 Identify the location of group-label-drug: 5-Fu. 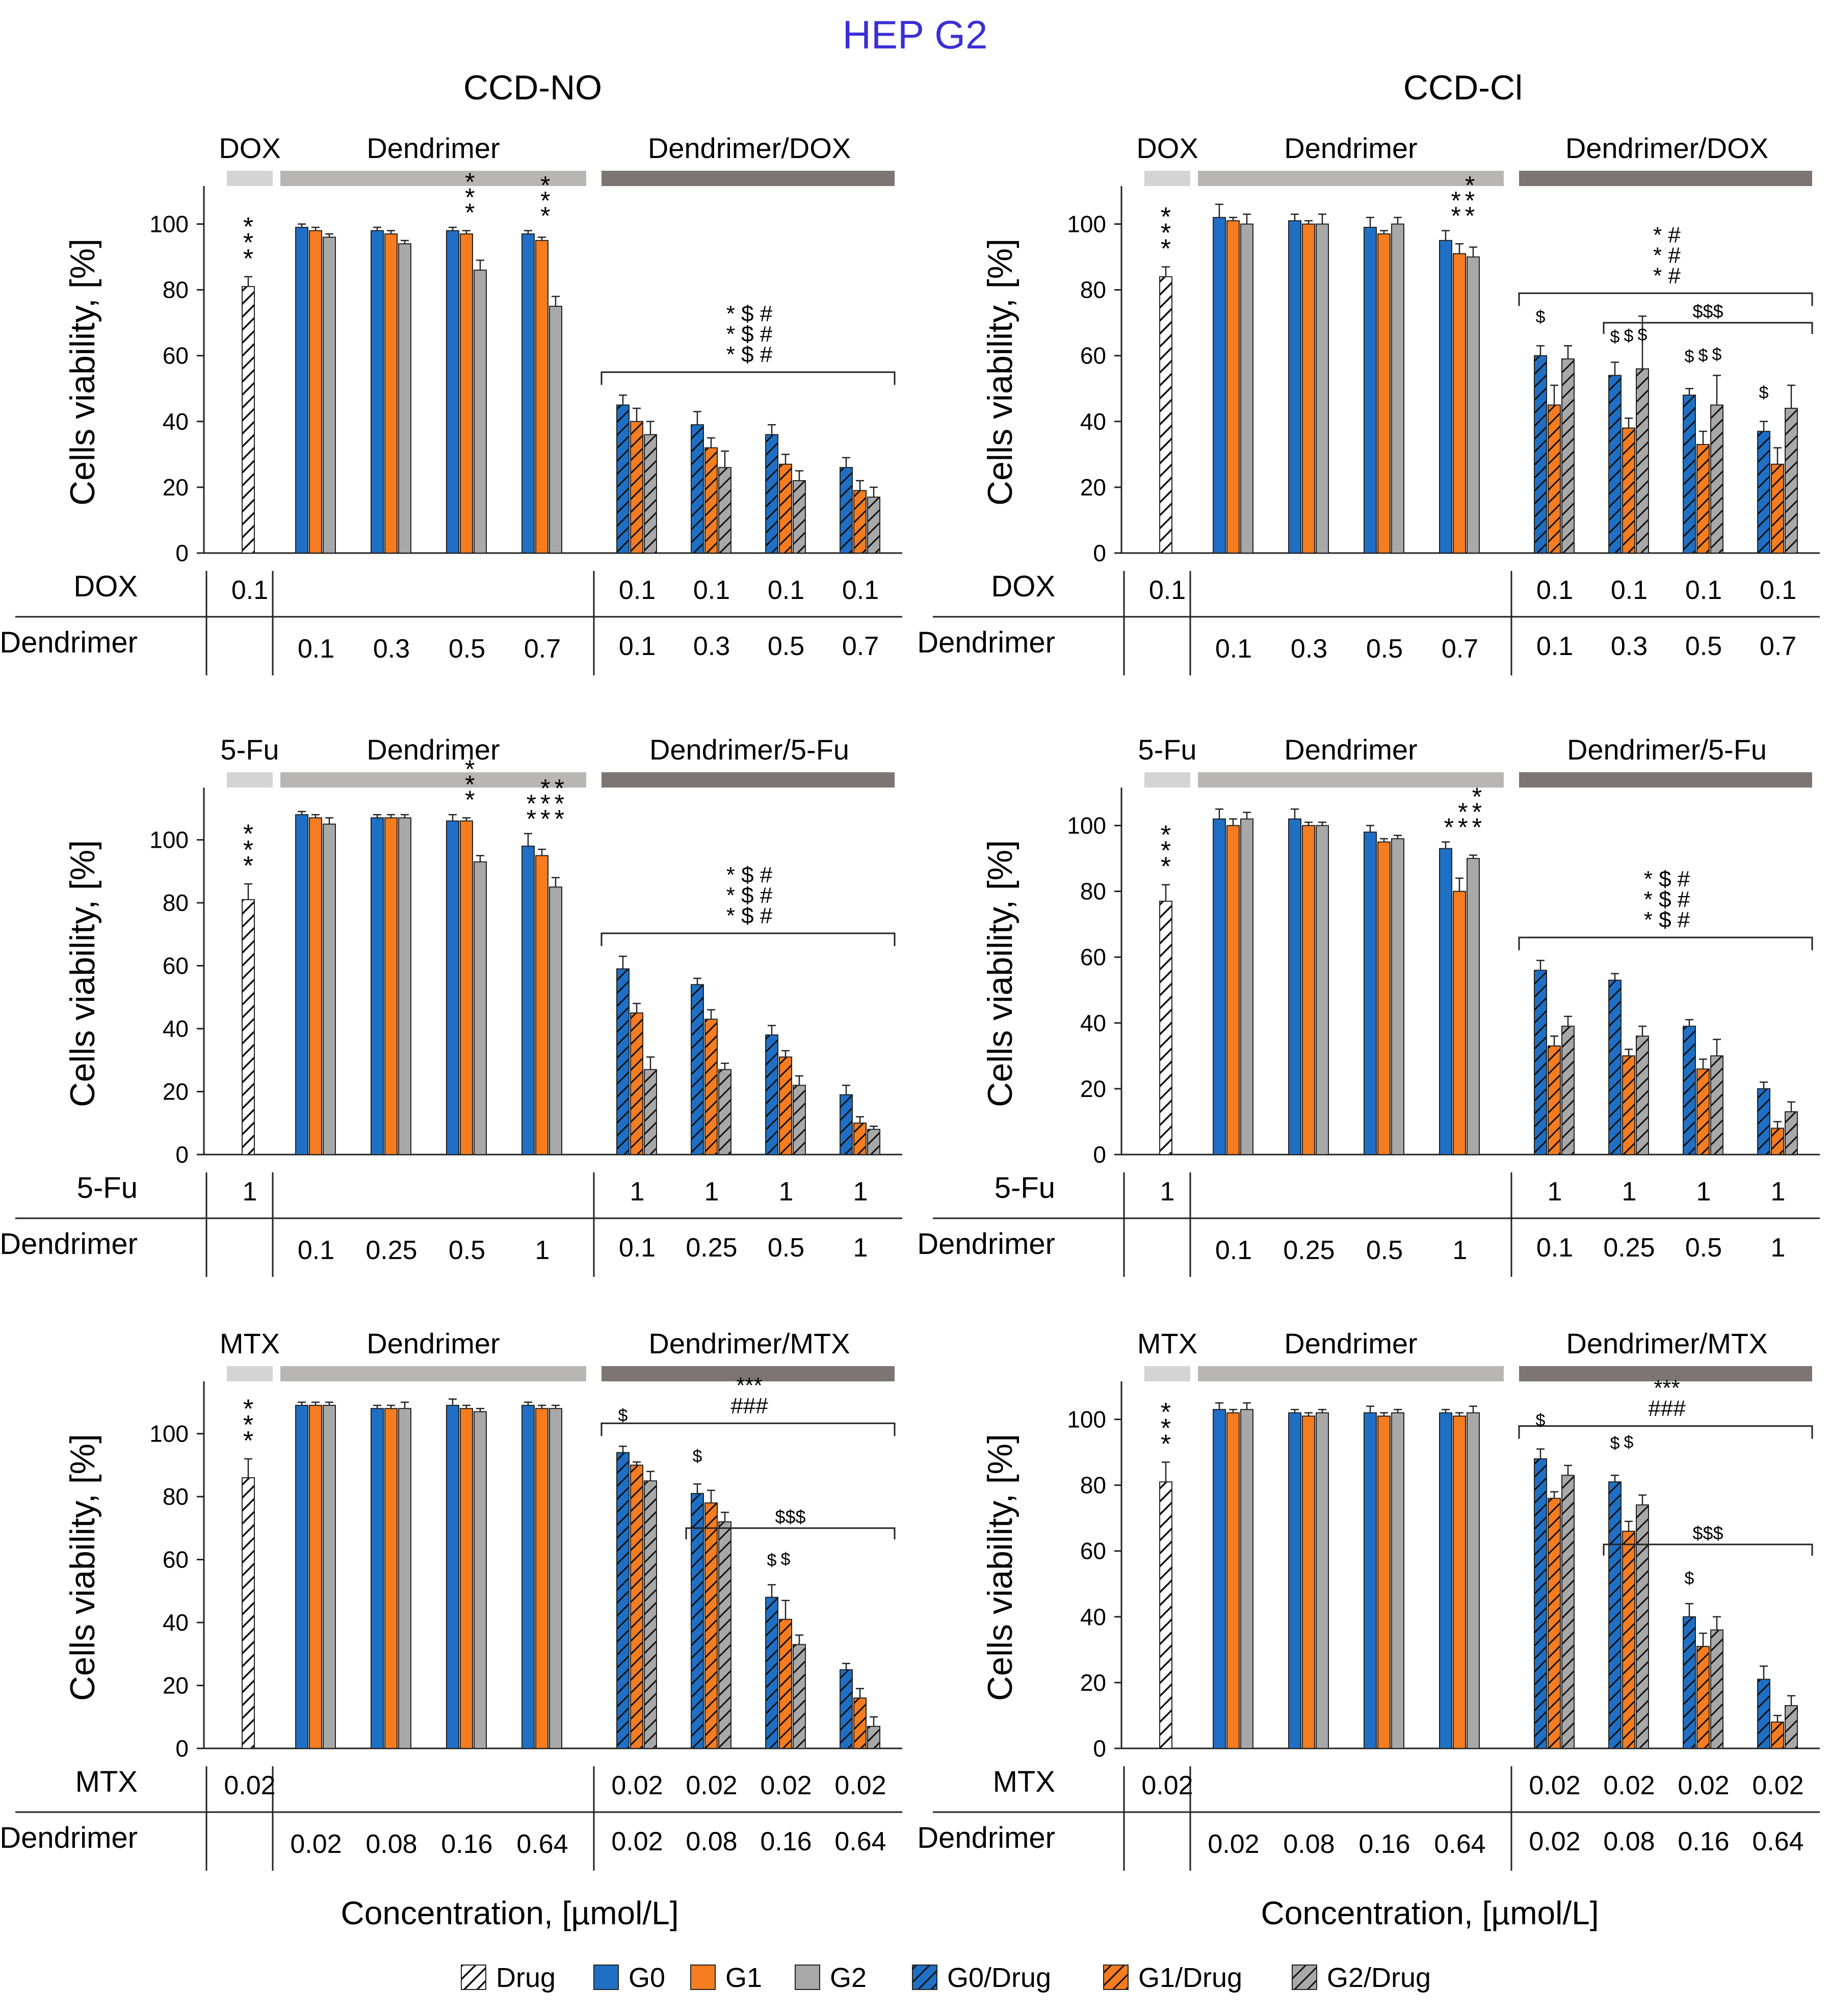
(249, 750).